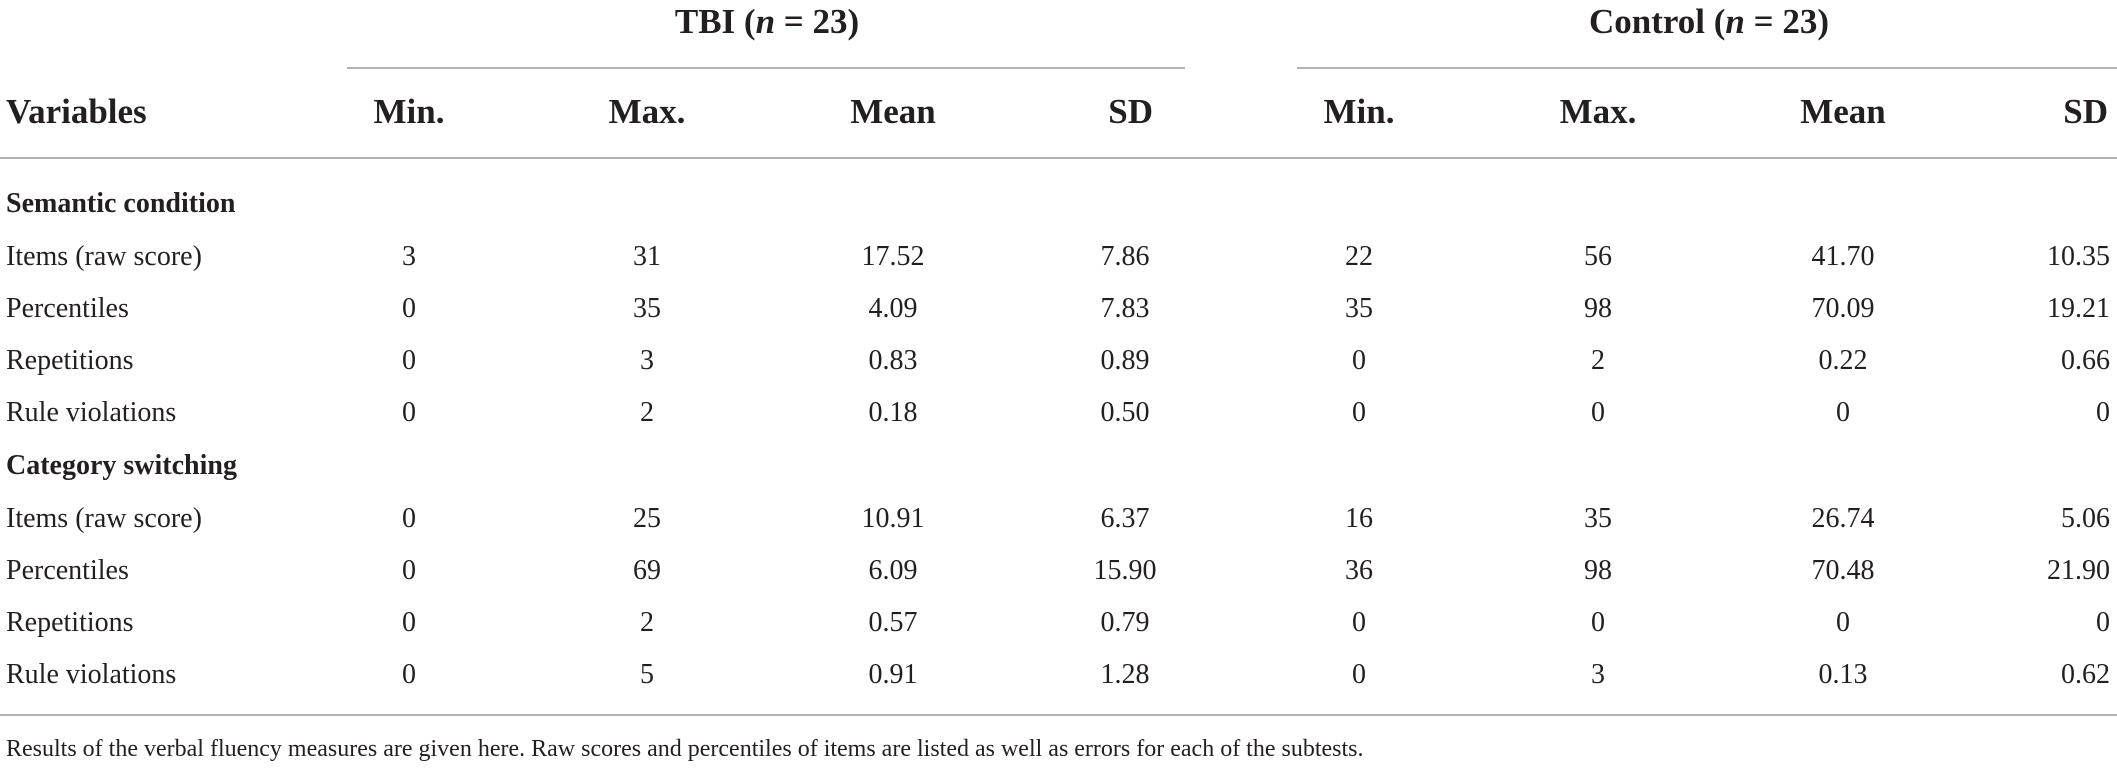 The height and width of the screenshot is (769, 2117). What do you see at coordinates (1125, 360) in the screenshot?
I see `cell: 0.89` at bounding box center [1125, 360].